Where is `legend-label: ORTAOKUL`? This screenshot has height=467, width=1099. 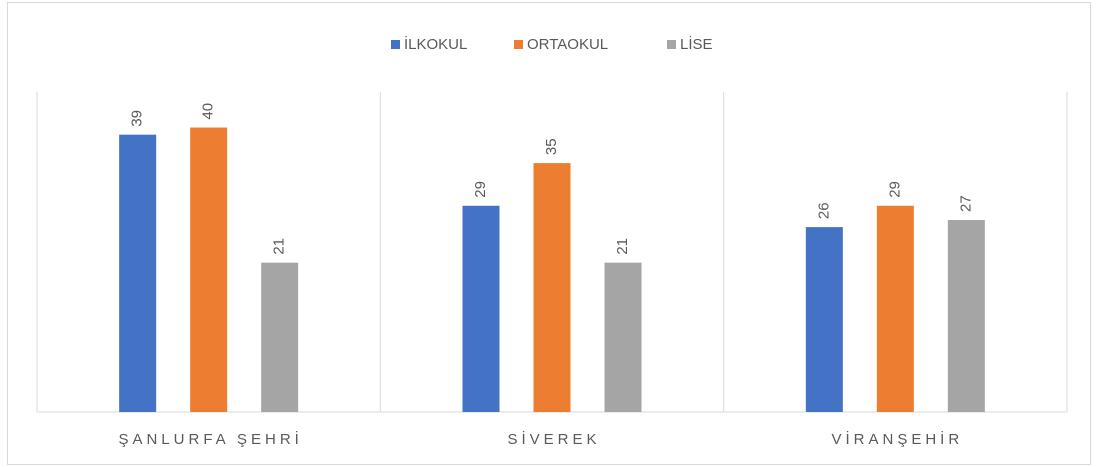 legend-label: ORTAOKUL is located at coordinates (567, 44).